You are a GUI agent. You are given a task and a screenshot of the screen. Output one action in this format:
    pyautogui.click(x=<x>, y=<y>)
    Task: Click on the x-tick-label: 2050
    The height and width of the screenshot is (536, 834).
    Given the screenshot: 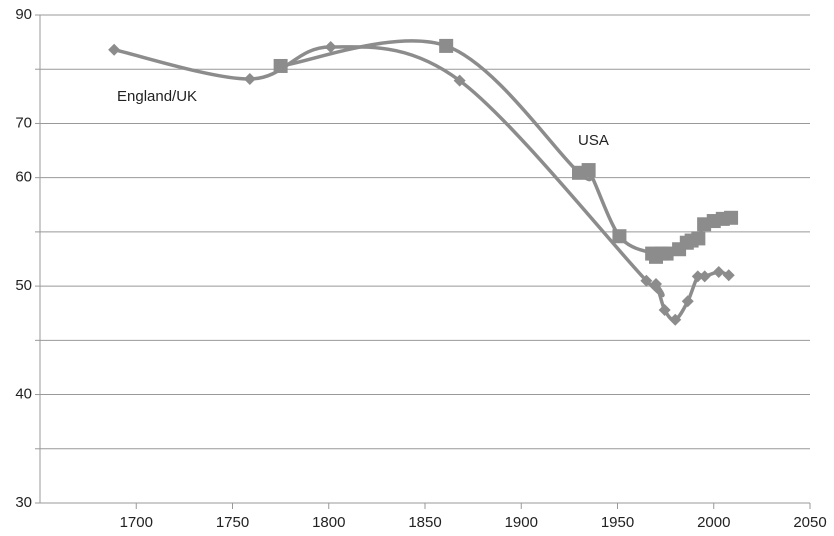 What is the action you would take?
    pyautogui.click(x=809, y=522)
    